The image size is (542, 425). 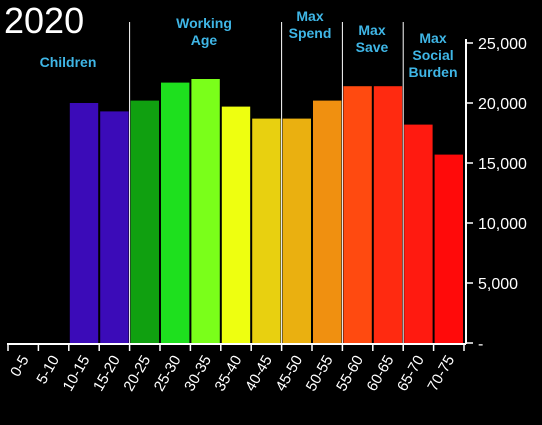 I want to click on x-tick-label: 70-75, so click(x=441, y=374).